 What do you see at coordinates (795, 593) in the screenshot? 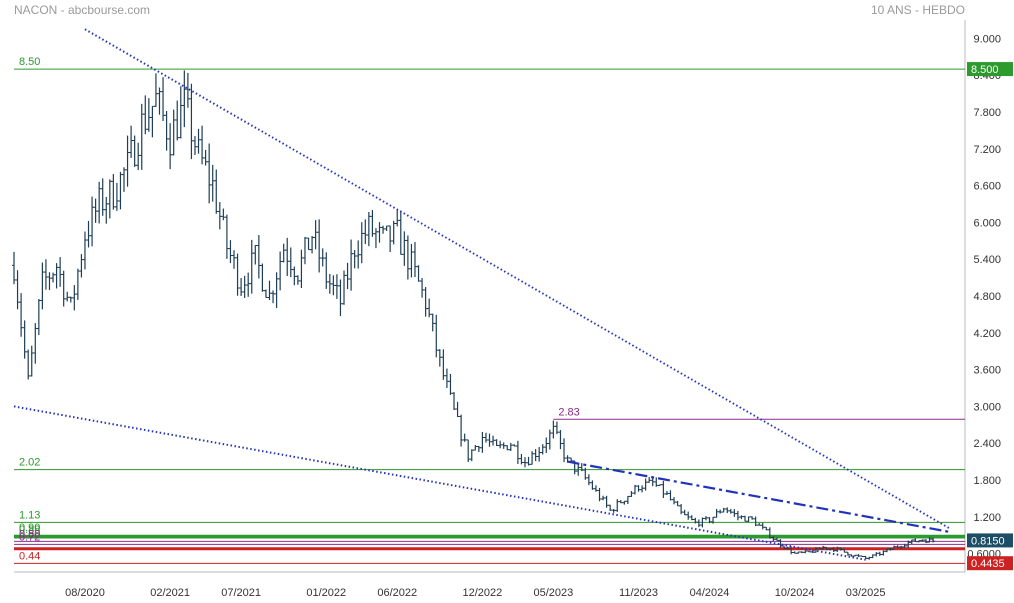
I see `x-tick-label: 10/2024` at bounding box center [795, 593].